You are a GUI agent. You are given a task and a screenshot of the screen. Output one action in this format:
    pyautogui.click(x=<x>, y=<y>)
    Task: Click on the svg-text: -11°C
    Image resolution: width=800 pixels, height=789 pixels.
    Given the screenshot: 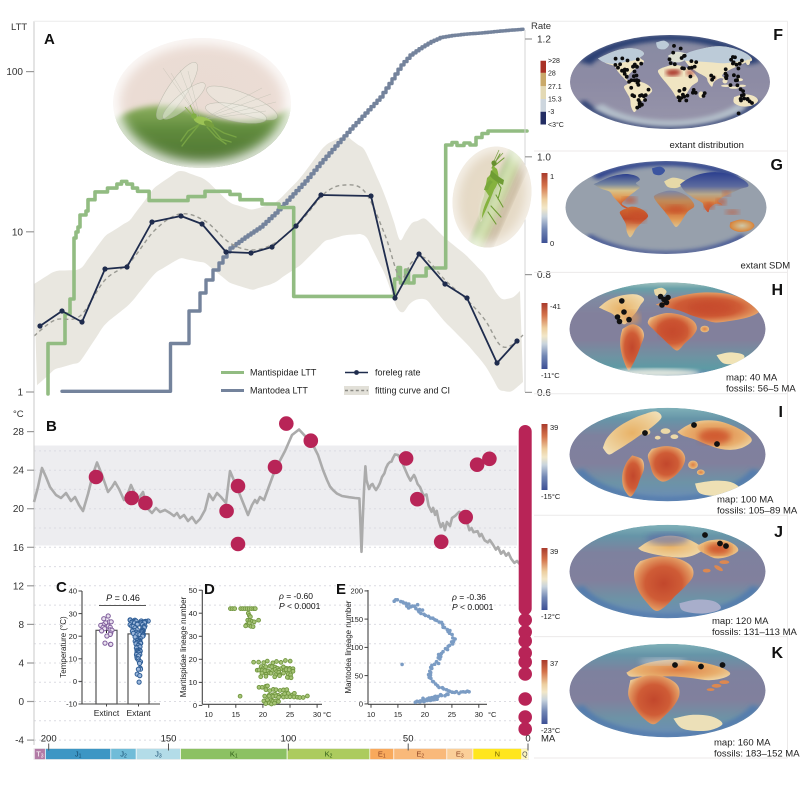 What is the action you would take?
    pyautogui.click(x=550, y=375)
    